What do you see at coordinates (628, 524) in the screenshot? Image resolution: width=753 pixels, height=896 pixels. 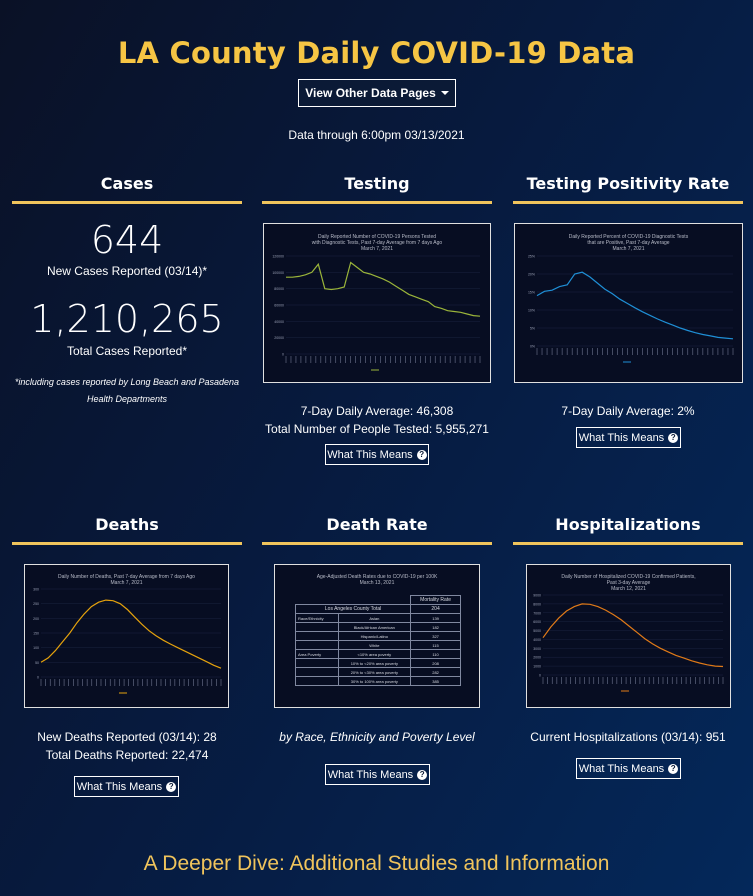 I see `hospitalizations-heading: Hospitalizations` at bounding box center [628, 524].